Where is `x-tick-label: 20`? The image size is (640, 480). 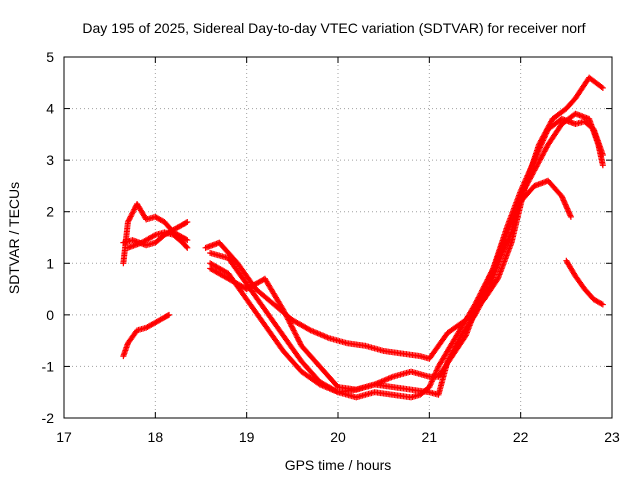
x-tick-label: 20 is located at coordinates (338, 437).